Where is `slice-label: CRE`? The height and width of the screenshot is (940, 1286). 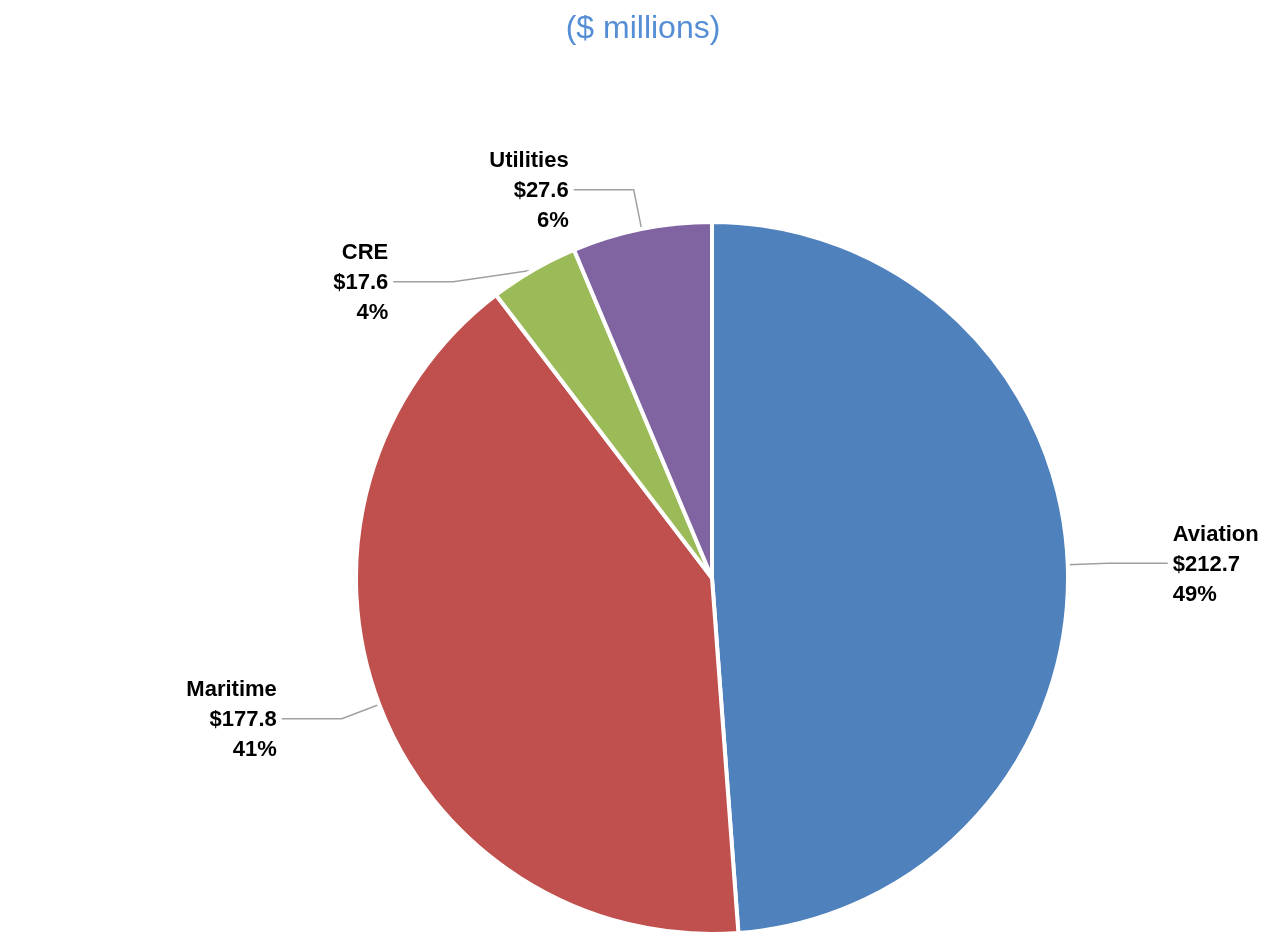 slice-label: CRE is located at coordinates (365, 252).